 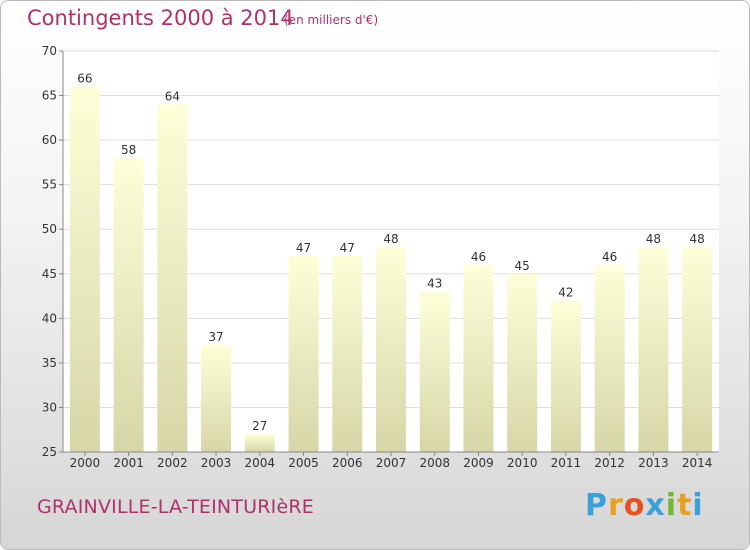 What do you see at coordinates (128, 304) in the screenshot?
I see `bar-2001` at bounding box center [128, 304].